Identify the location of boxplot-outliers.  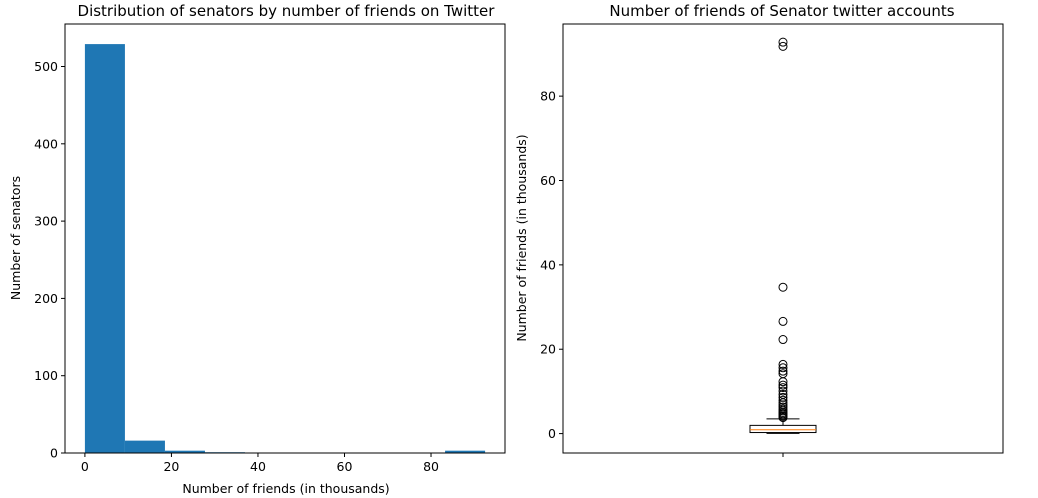
(783, 230).